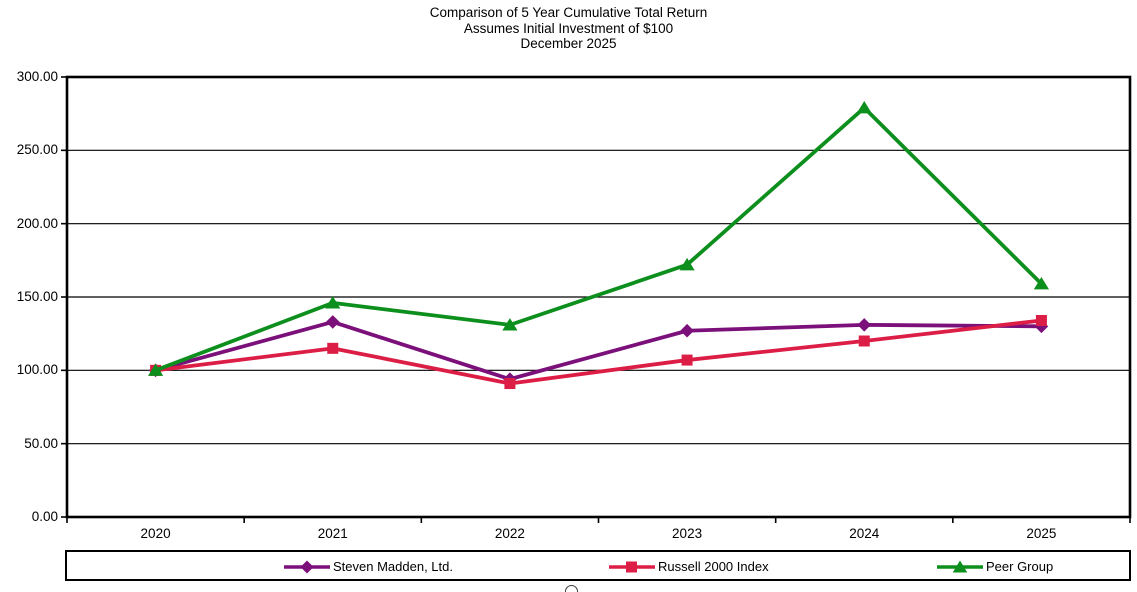 The image size is (1137, 592). What do you see at coordinates (37, 150) in the screenshot?
I see `y-tick-label: 250.00` at bounding box center [37, 150].